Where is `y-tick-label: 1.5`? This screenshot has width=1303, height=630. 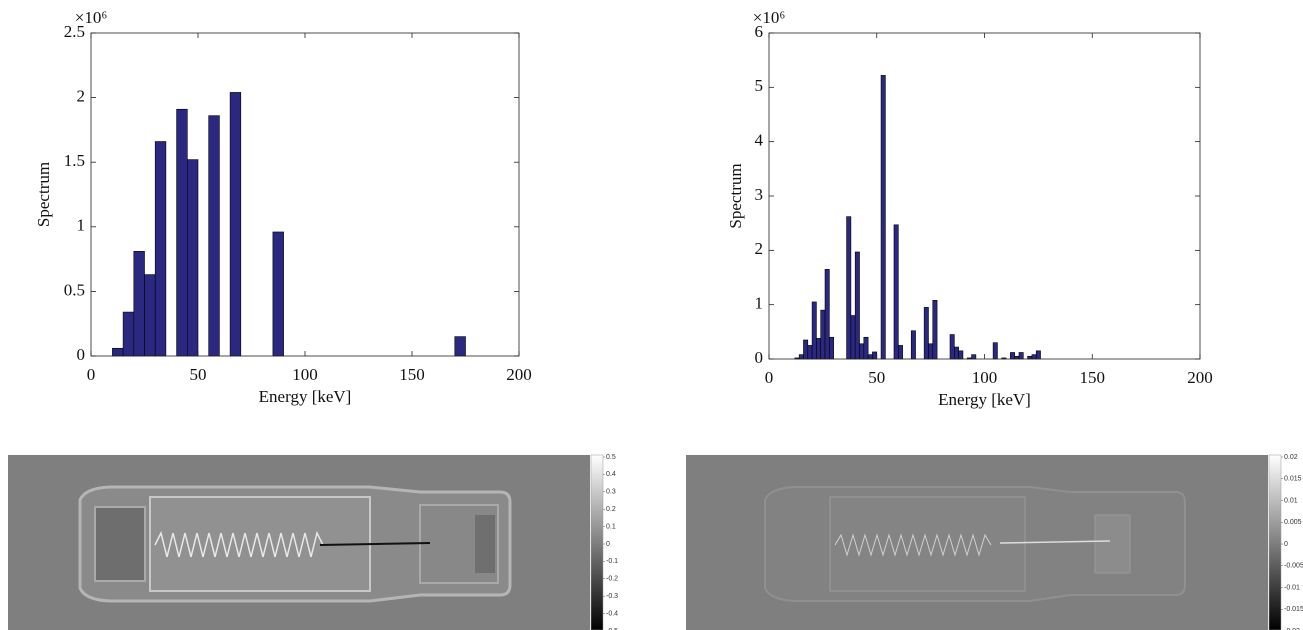
y-tick-label: 1.5 is located at coordinates (74, 160).